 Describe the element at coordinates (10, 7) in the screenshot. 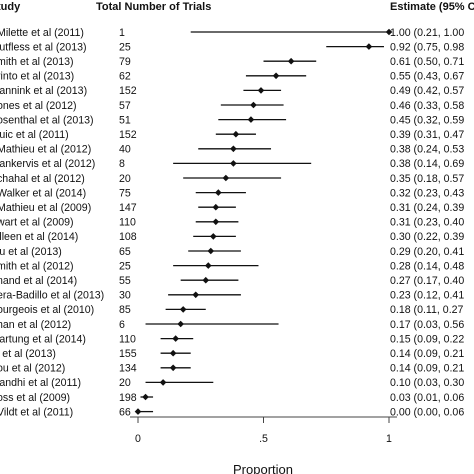

I see `study-column-header: tudy` at that location.